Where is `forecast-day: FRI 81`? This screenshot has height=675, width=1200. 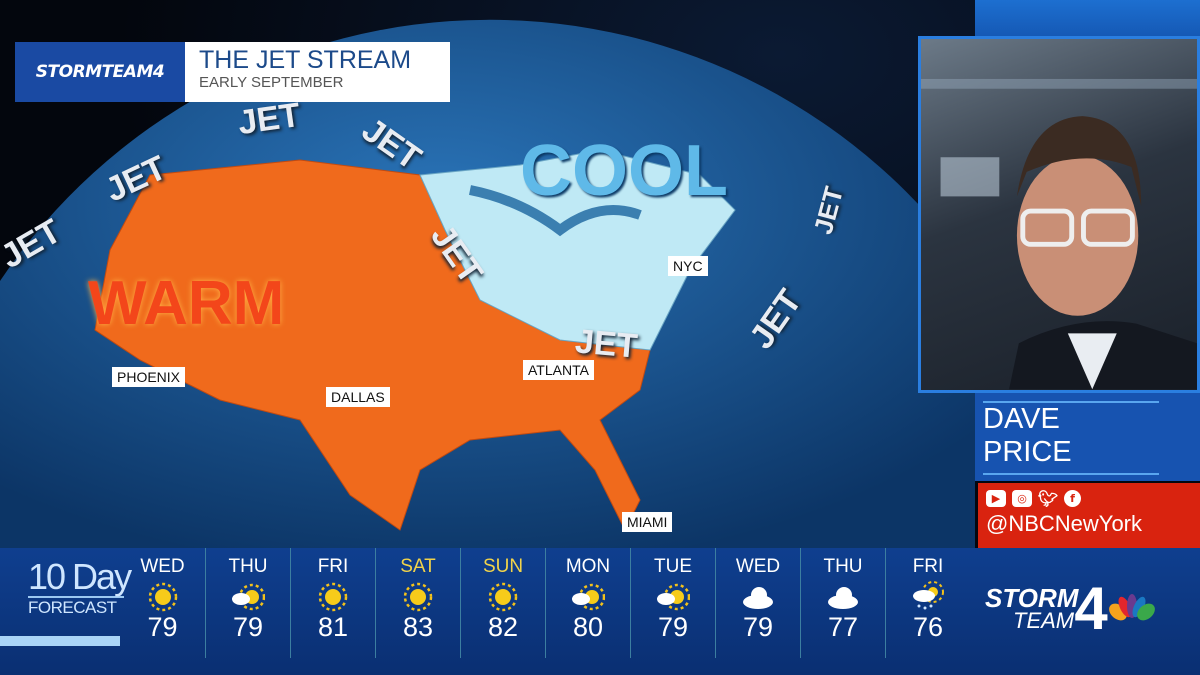
forecast-day: FRI 81 is located at coordinates (332, 603).